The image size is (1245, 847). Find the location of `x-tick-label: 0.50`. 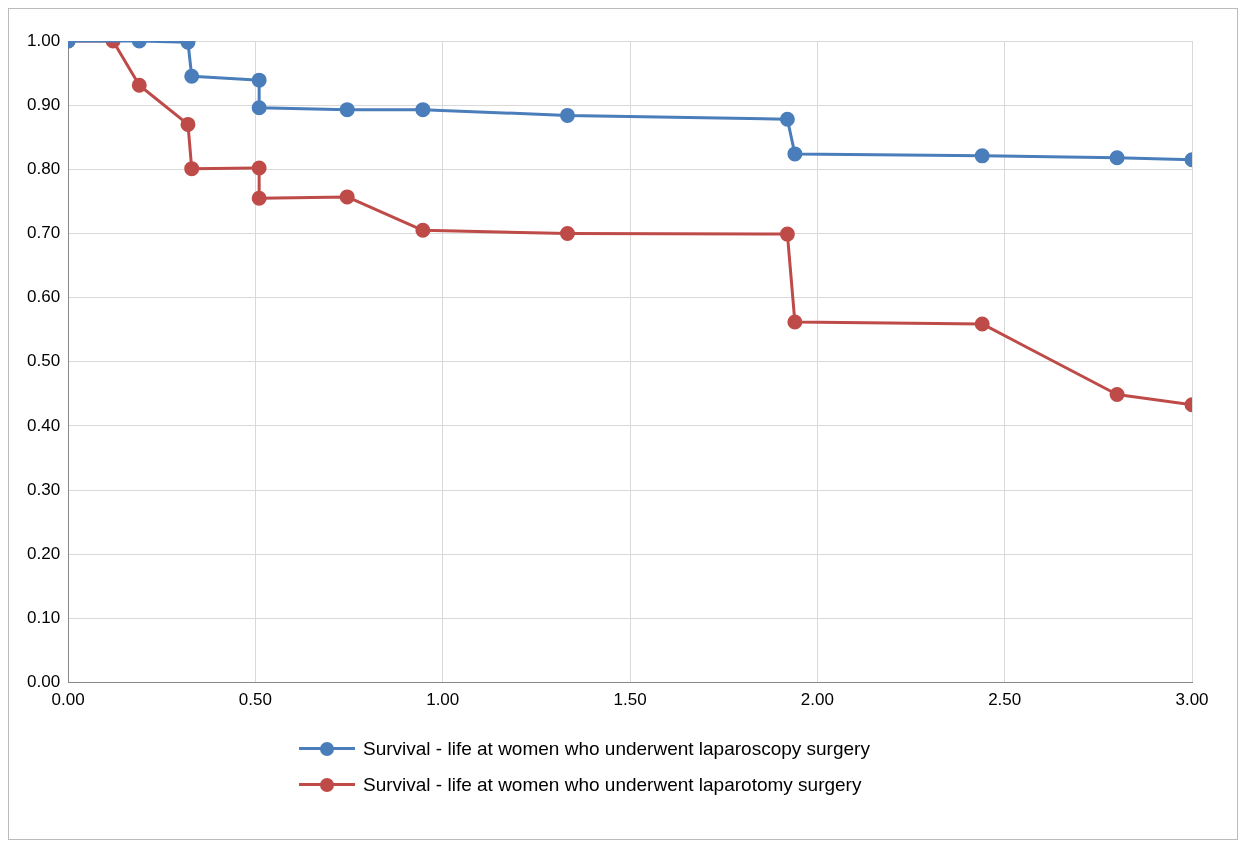

x-tick-label: 0.50 is located at coordinates (255, 700).